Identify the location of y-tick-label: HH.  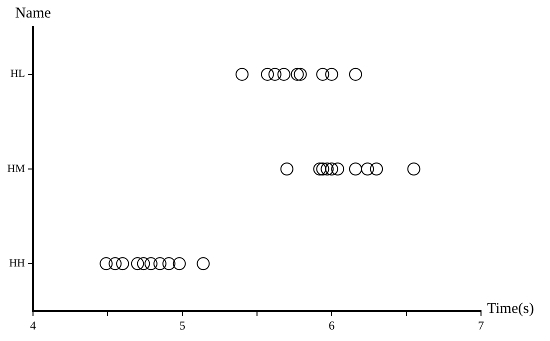
(17, 264).